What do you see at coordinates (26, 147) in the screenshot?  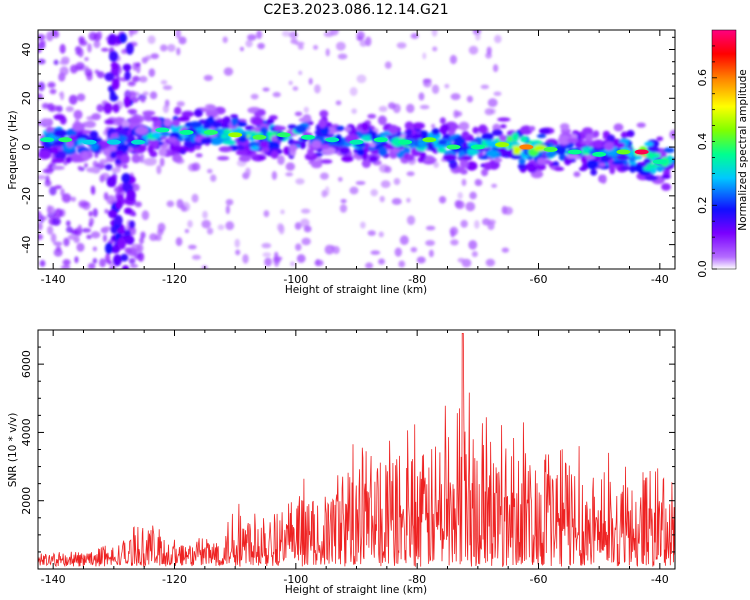 I see `y-tick-label: 0` at bounding box center [26, 147].